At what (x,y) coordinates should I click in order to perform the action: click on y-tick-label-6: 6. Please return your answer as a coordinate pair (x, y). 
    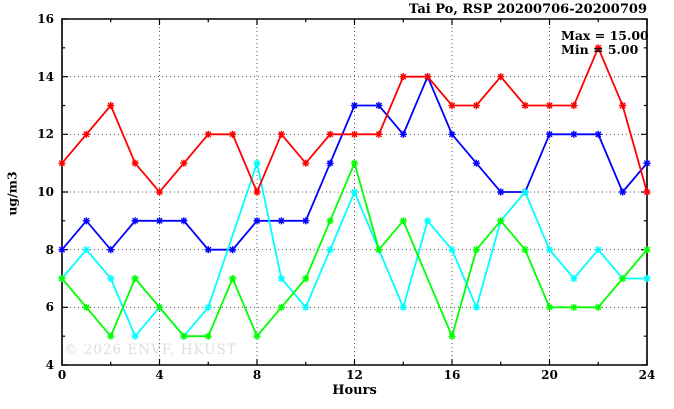
    Looking at the image, I should click on (49, 307).